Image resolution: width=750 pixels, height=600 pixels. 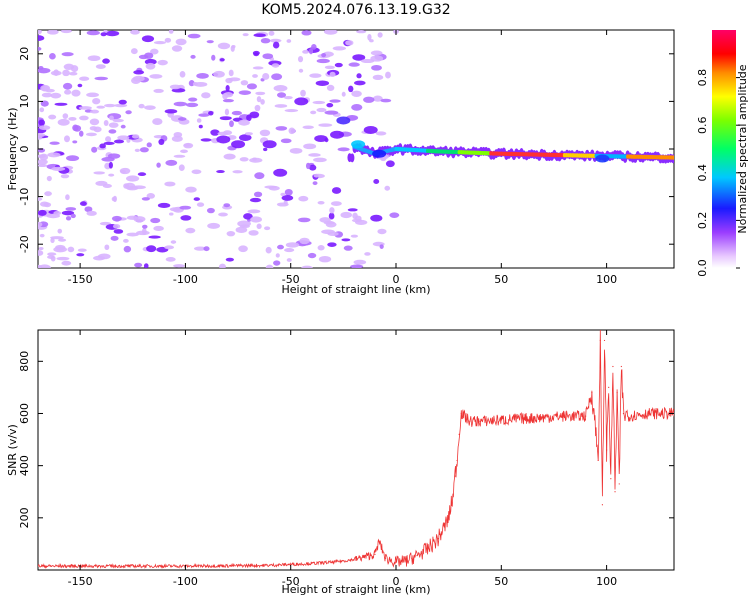 I want to click on bottom-x-tick-label: -100, so click(x=185, y=581).